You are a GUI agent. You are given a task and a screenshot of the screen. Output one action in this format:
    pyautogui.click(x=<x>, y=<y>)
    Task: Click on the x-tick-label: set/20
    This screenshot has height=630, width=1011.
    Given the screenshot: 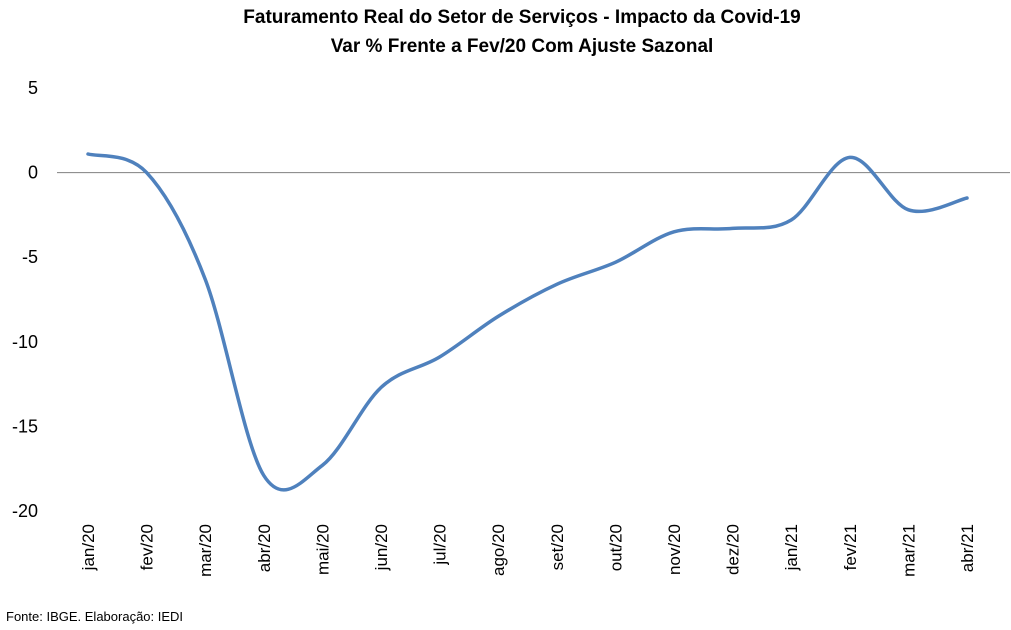 What is the action you would take?
    pyautogui.click(x=557, y=547)
    